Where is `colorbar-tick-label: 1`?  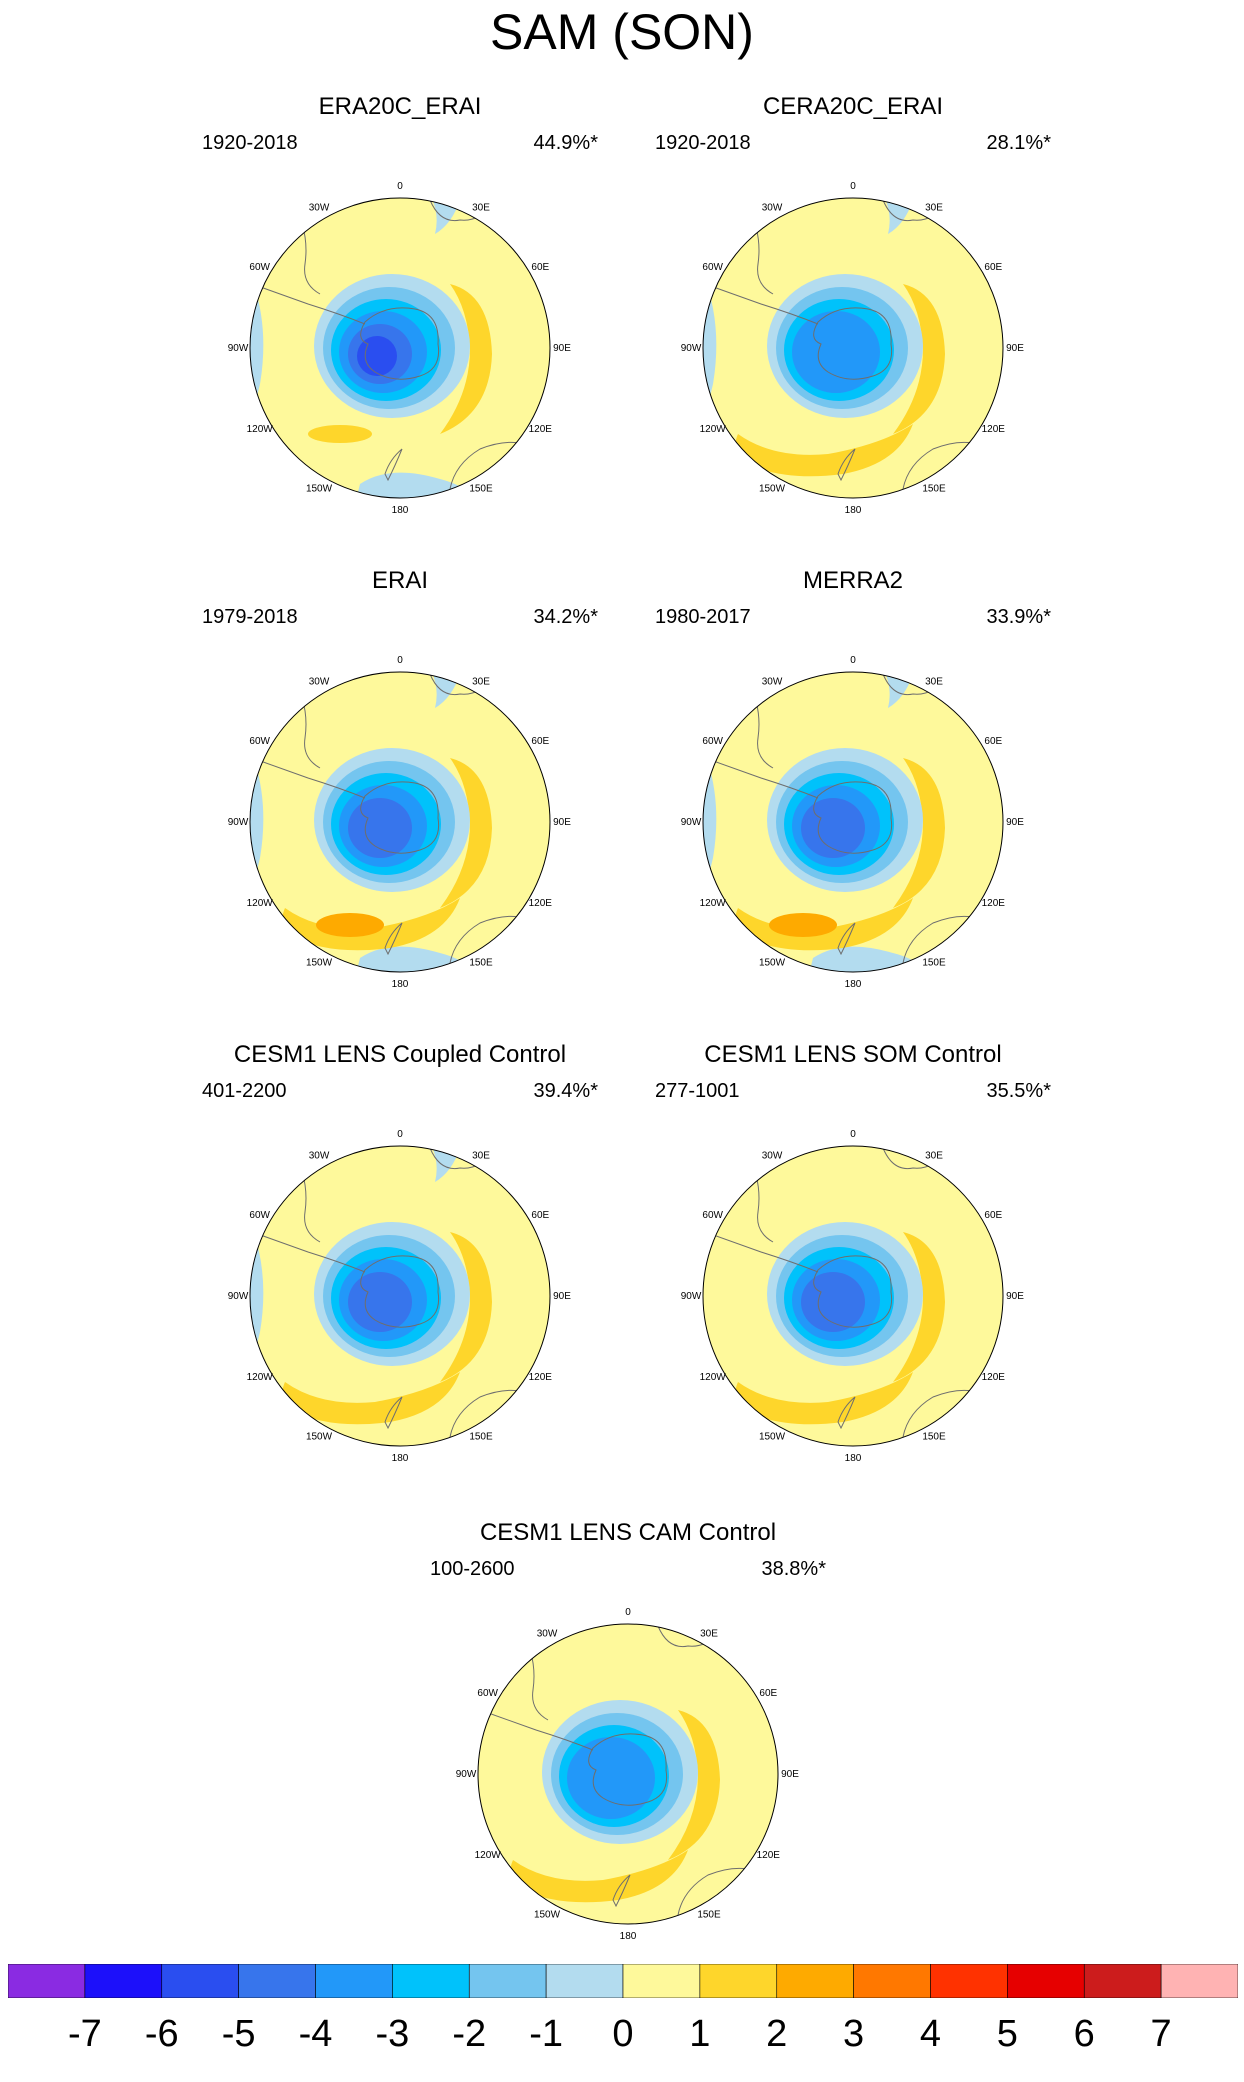 colorbar-tick-label: 1 is located at coordinates (700, 2034).